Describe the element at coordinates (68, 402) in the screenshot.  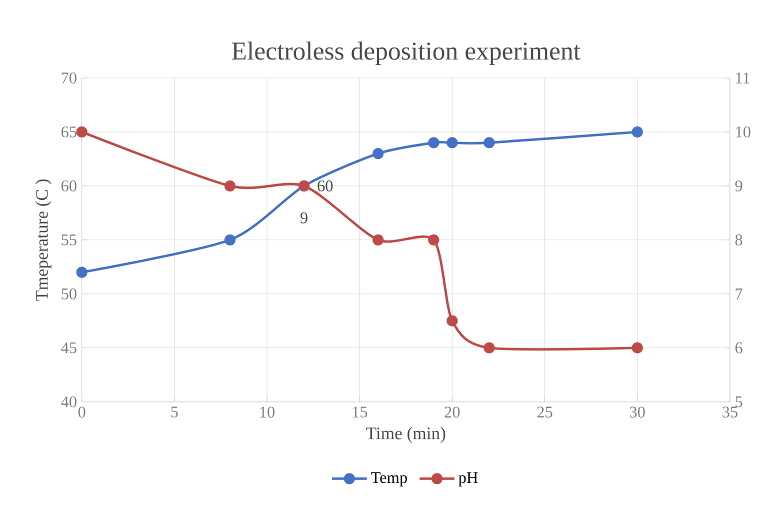
I see `y-tick-label: 40` at that location.